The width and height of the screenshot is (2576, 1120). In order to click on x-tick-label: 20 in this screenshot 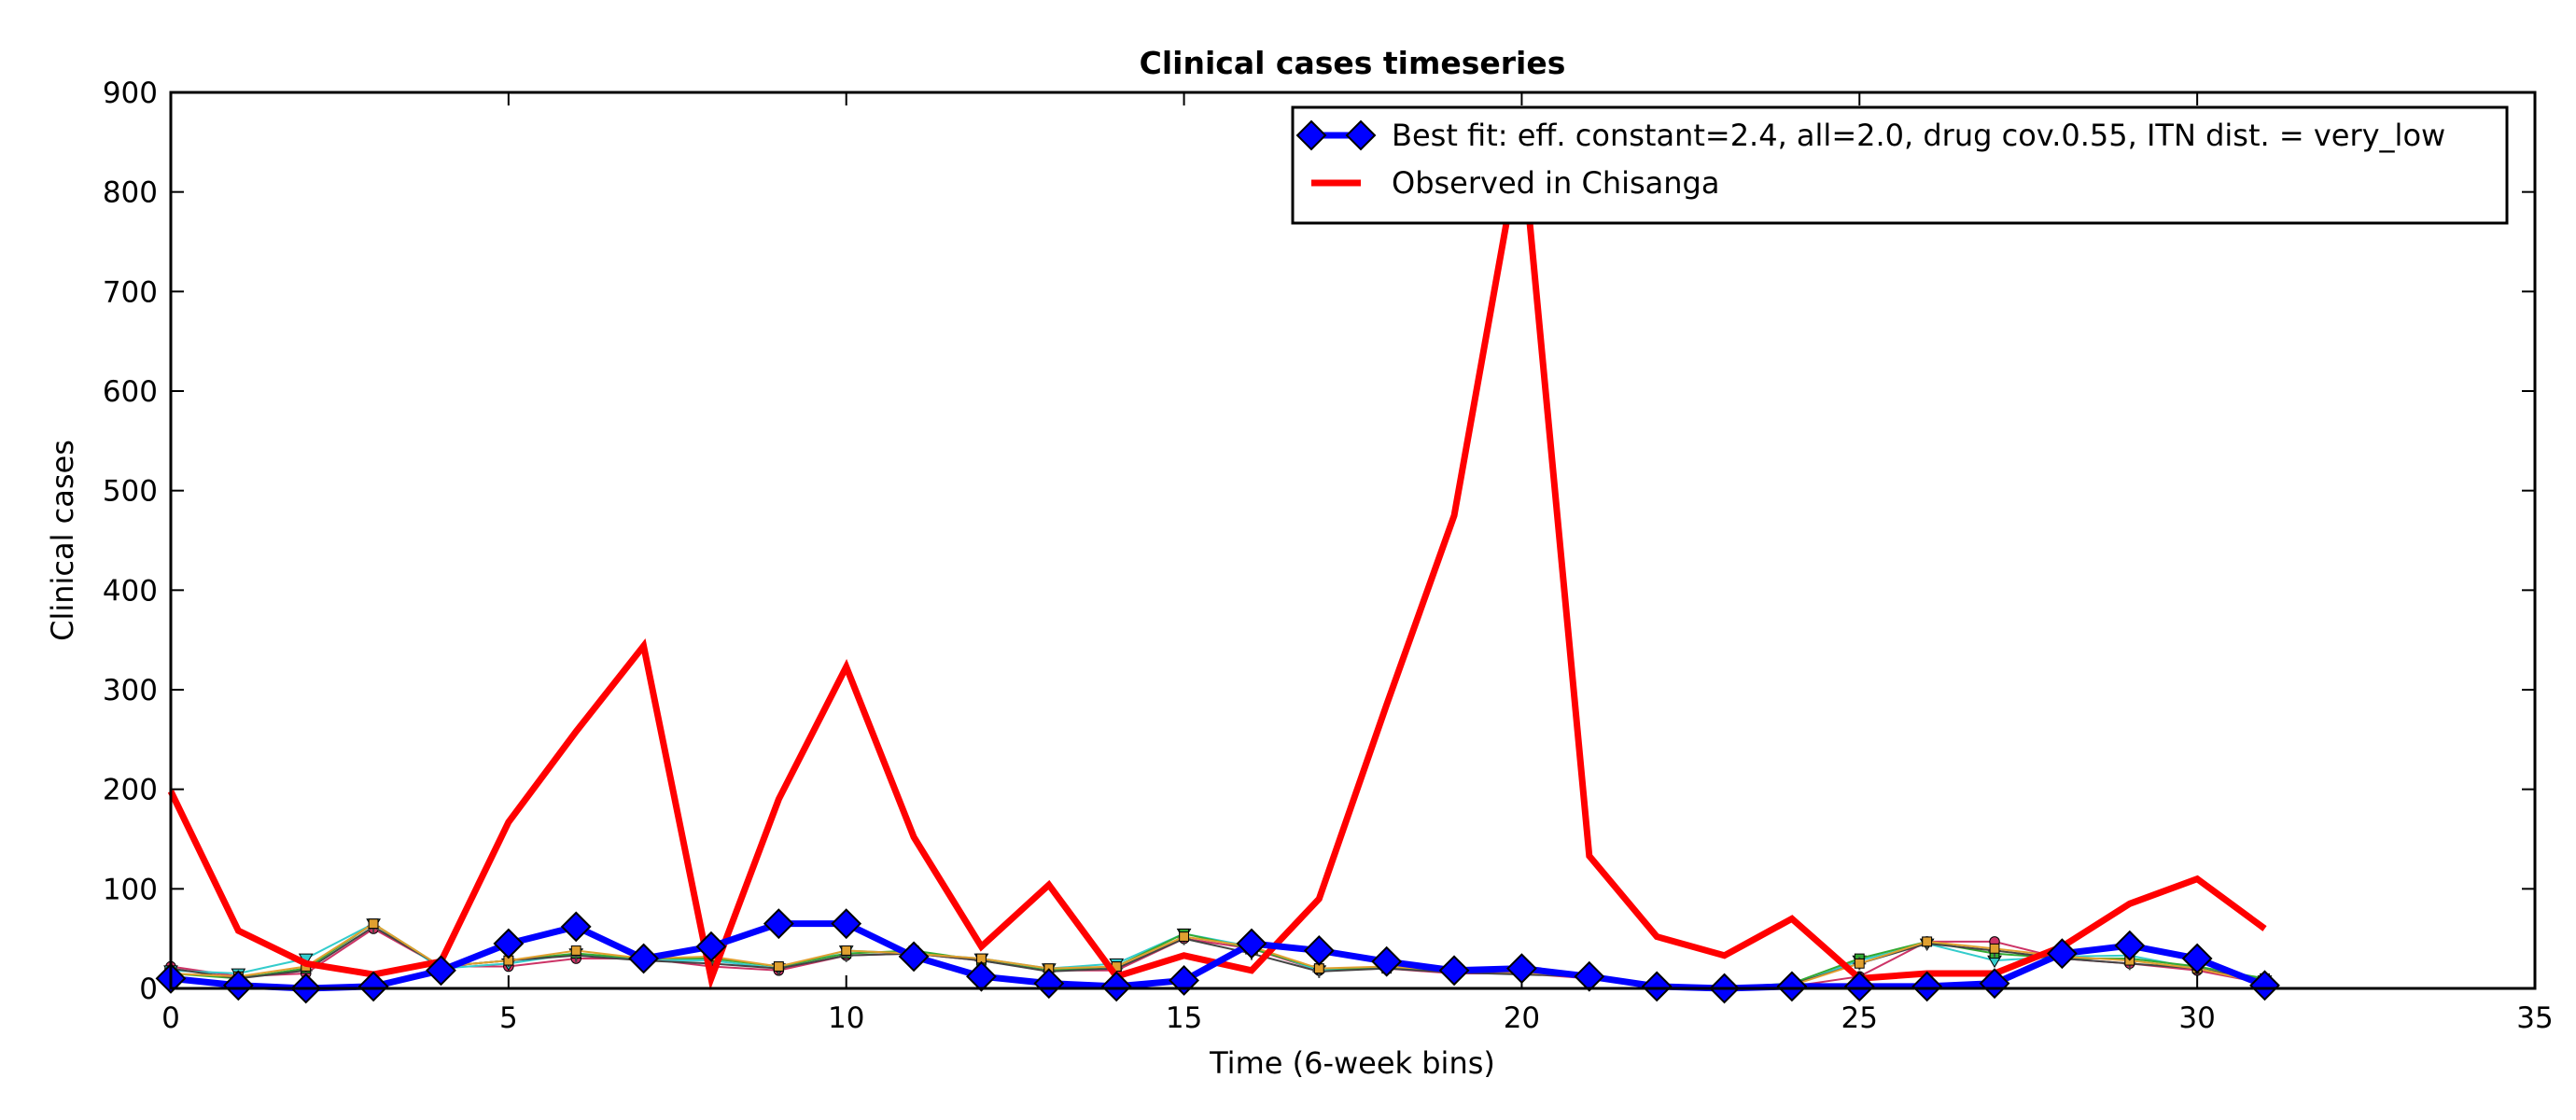, I will do `click(1522, 1018)`.